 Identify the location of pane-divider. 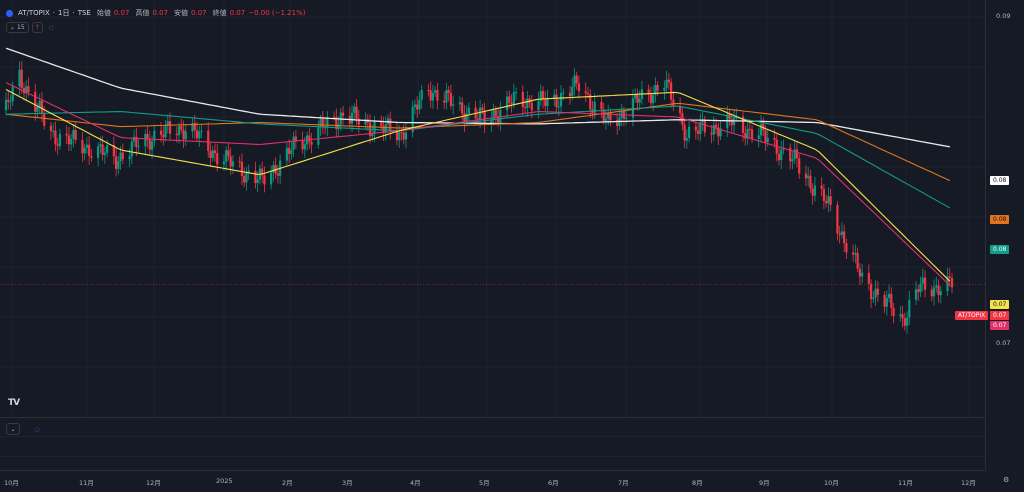
(492, 417).